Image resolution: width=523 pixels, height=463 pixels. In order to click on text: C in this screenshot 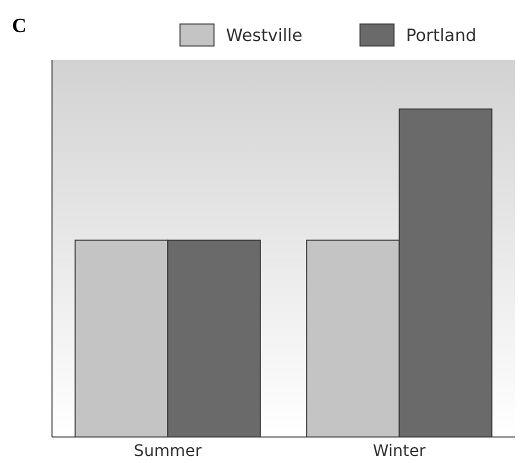, I will do `click(19, 26)`.